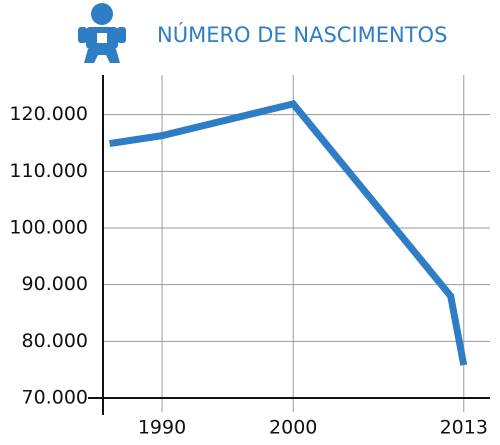 The height and width of the screenshot is (445, 500). What do you see at coordinates (302, 34) in the screenshot?
I see `chart-title: NÚMERO DE NASCIMENTOS` at bounding box center [302, 34].